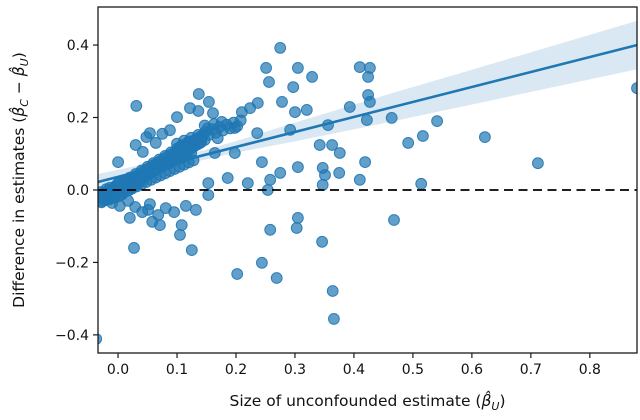  I want to click on x-tick-label: 0.8, so click(590, 370).